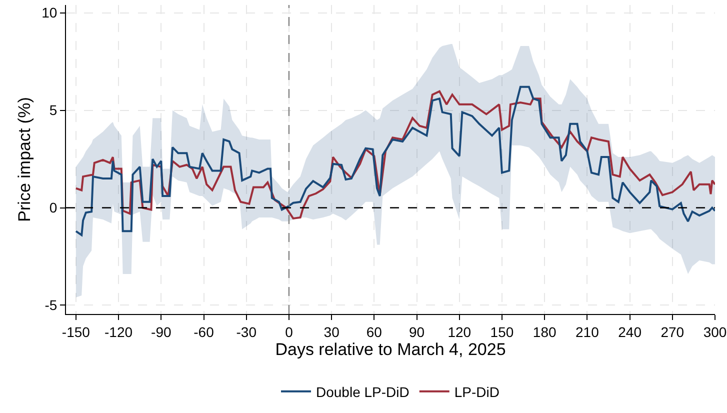 The image size is (727, 413). What do you see at coordinates (715, 332) in the screenshot?
I see `x-tick-label: 300` at bounding box center [715, 332].